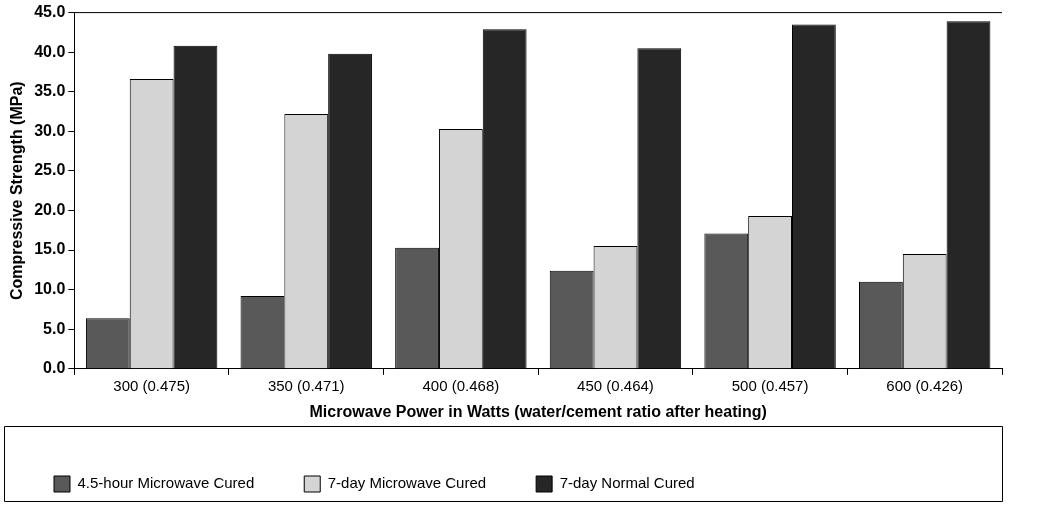 Image resolution: width=1052 pixels, height=510 pixels. What do you see at coordinates (17, 191) in the screenshot?
I see `y-axis-title: Compressive Strength (MPa)` at bounding box center [17, 191].